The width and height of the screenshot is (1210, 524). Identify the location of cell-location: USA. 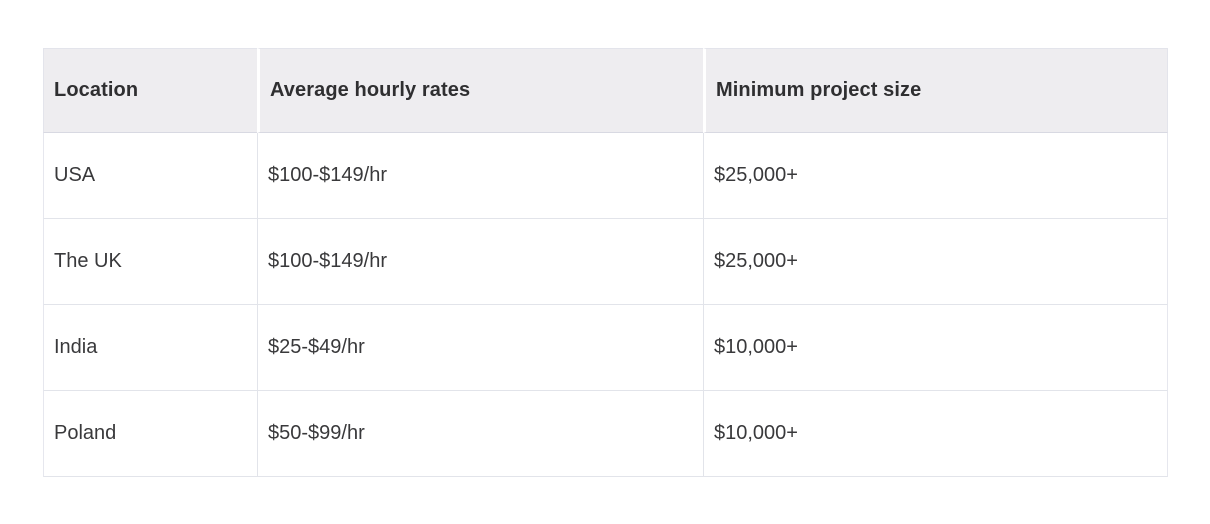
(150, 176).